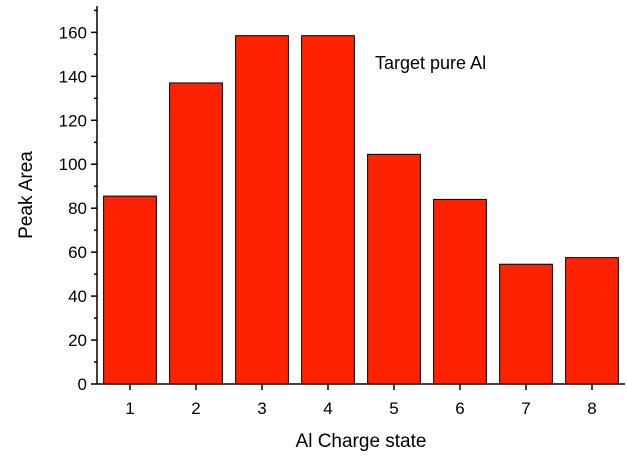 This screenshot has width=627, height=461. Describe the element at coordinates (77, 252) in the screenshot. I see `y-tick-label: 60` at that location.